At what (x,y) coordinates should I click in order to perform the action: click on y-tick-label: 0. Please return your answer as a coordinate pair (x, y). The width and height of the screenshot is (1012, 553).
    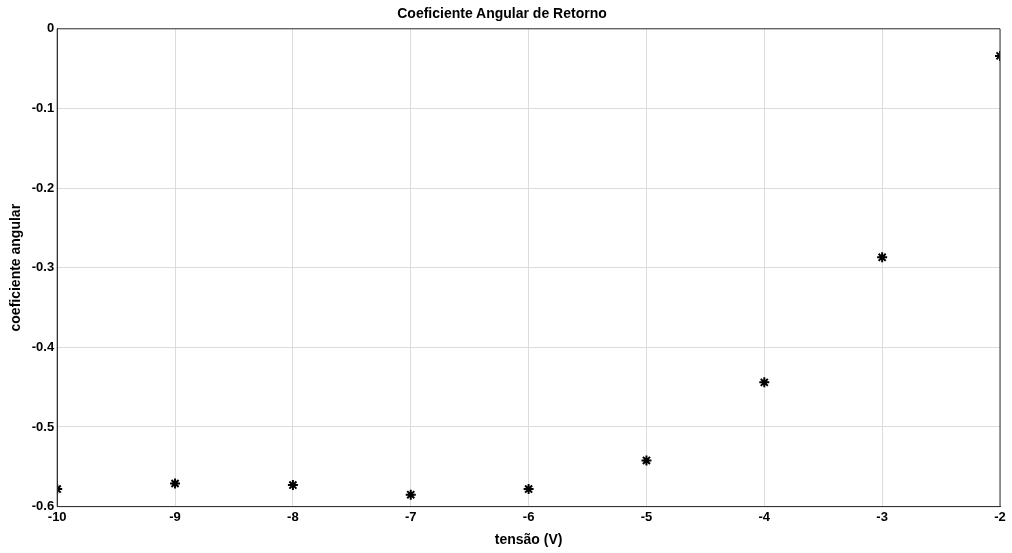
    Looking at the image, I should click on (50, 28).